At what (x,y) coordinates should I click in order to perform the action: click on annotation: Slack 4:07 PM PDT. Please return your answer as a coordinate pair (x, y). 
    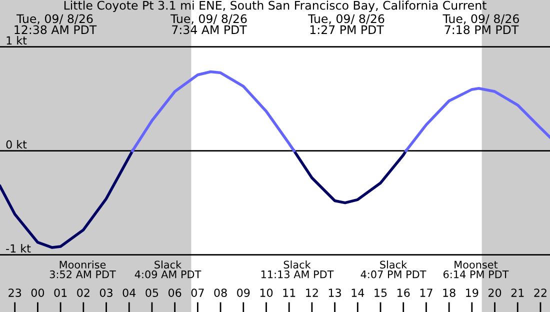
    Looking at the image, I should click on (393, 269).